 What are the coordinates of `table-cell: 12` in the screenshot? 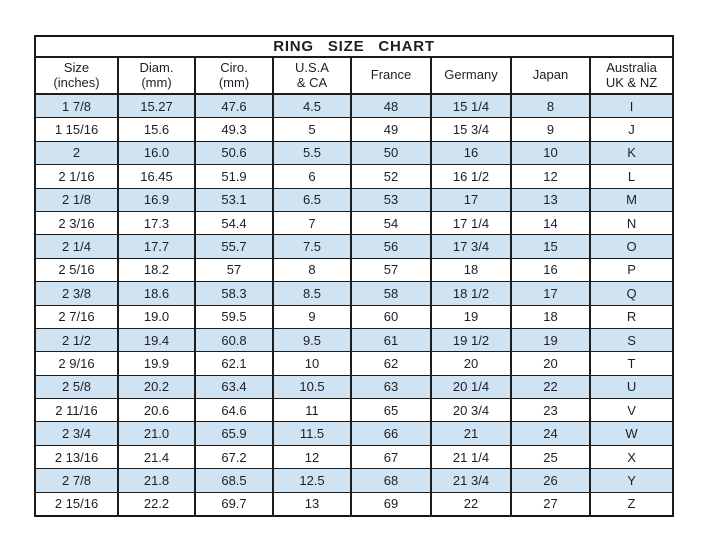 It's located at (550, 176).